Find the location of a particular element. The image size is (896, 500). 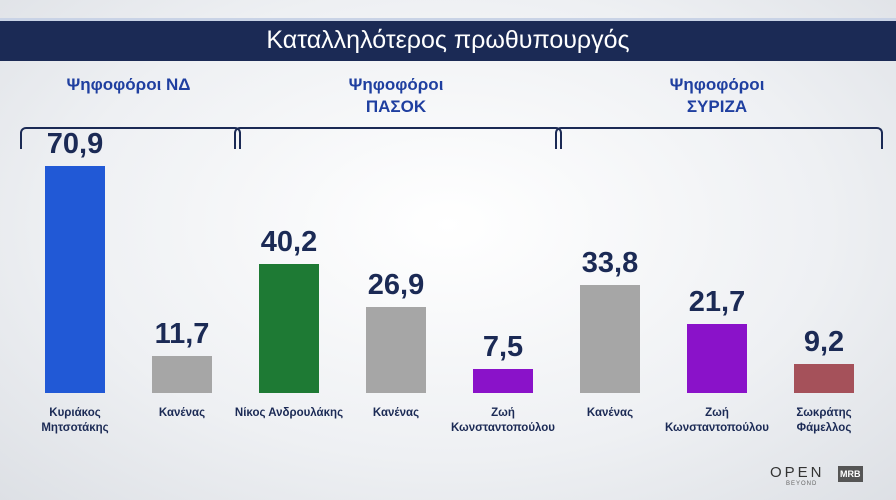

chart-title: Καταλληλότερος πρωθυπουργός is located at coordinates (448, 40).